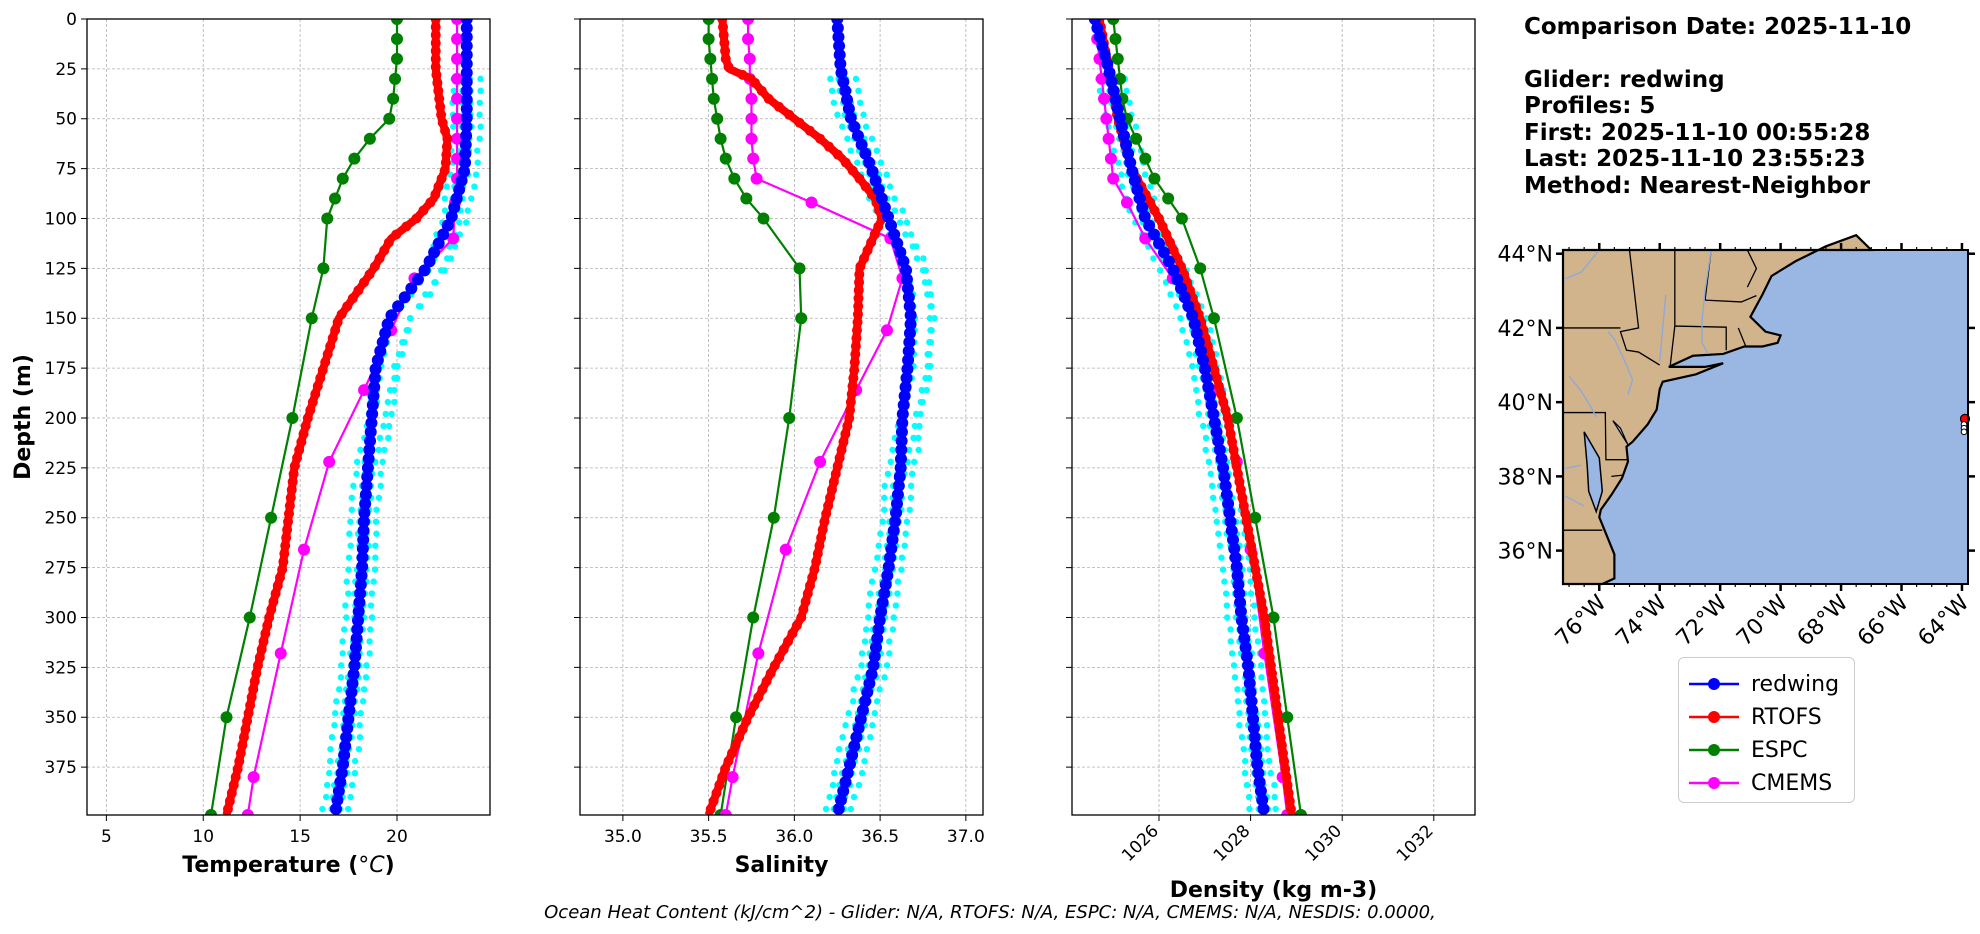  Describe the element at coordinates (71, 20) in the screenshot. I see `y-tick-label: 0` at that location.